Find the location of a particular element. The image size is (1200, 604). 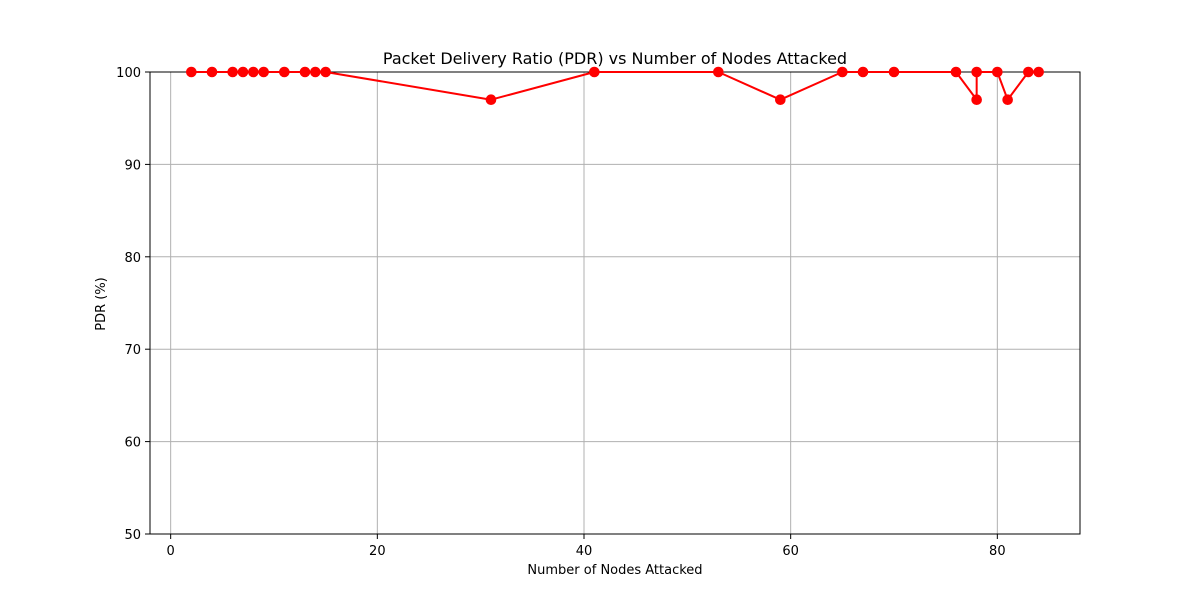

x-tick-label: 20 is located at coordinates (377, 551).